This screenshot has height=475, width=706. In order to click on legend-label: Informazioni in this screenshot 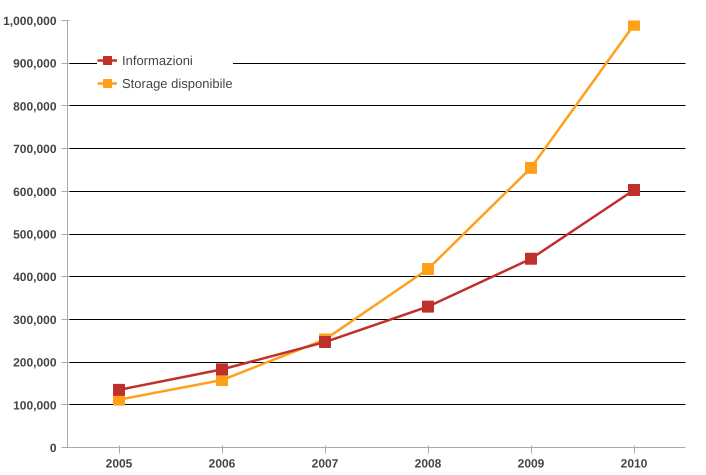, I will do `click(157, 60)`.